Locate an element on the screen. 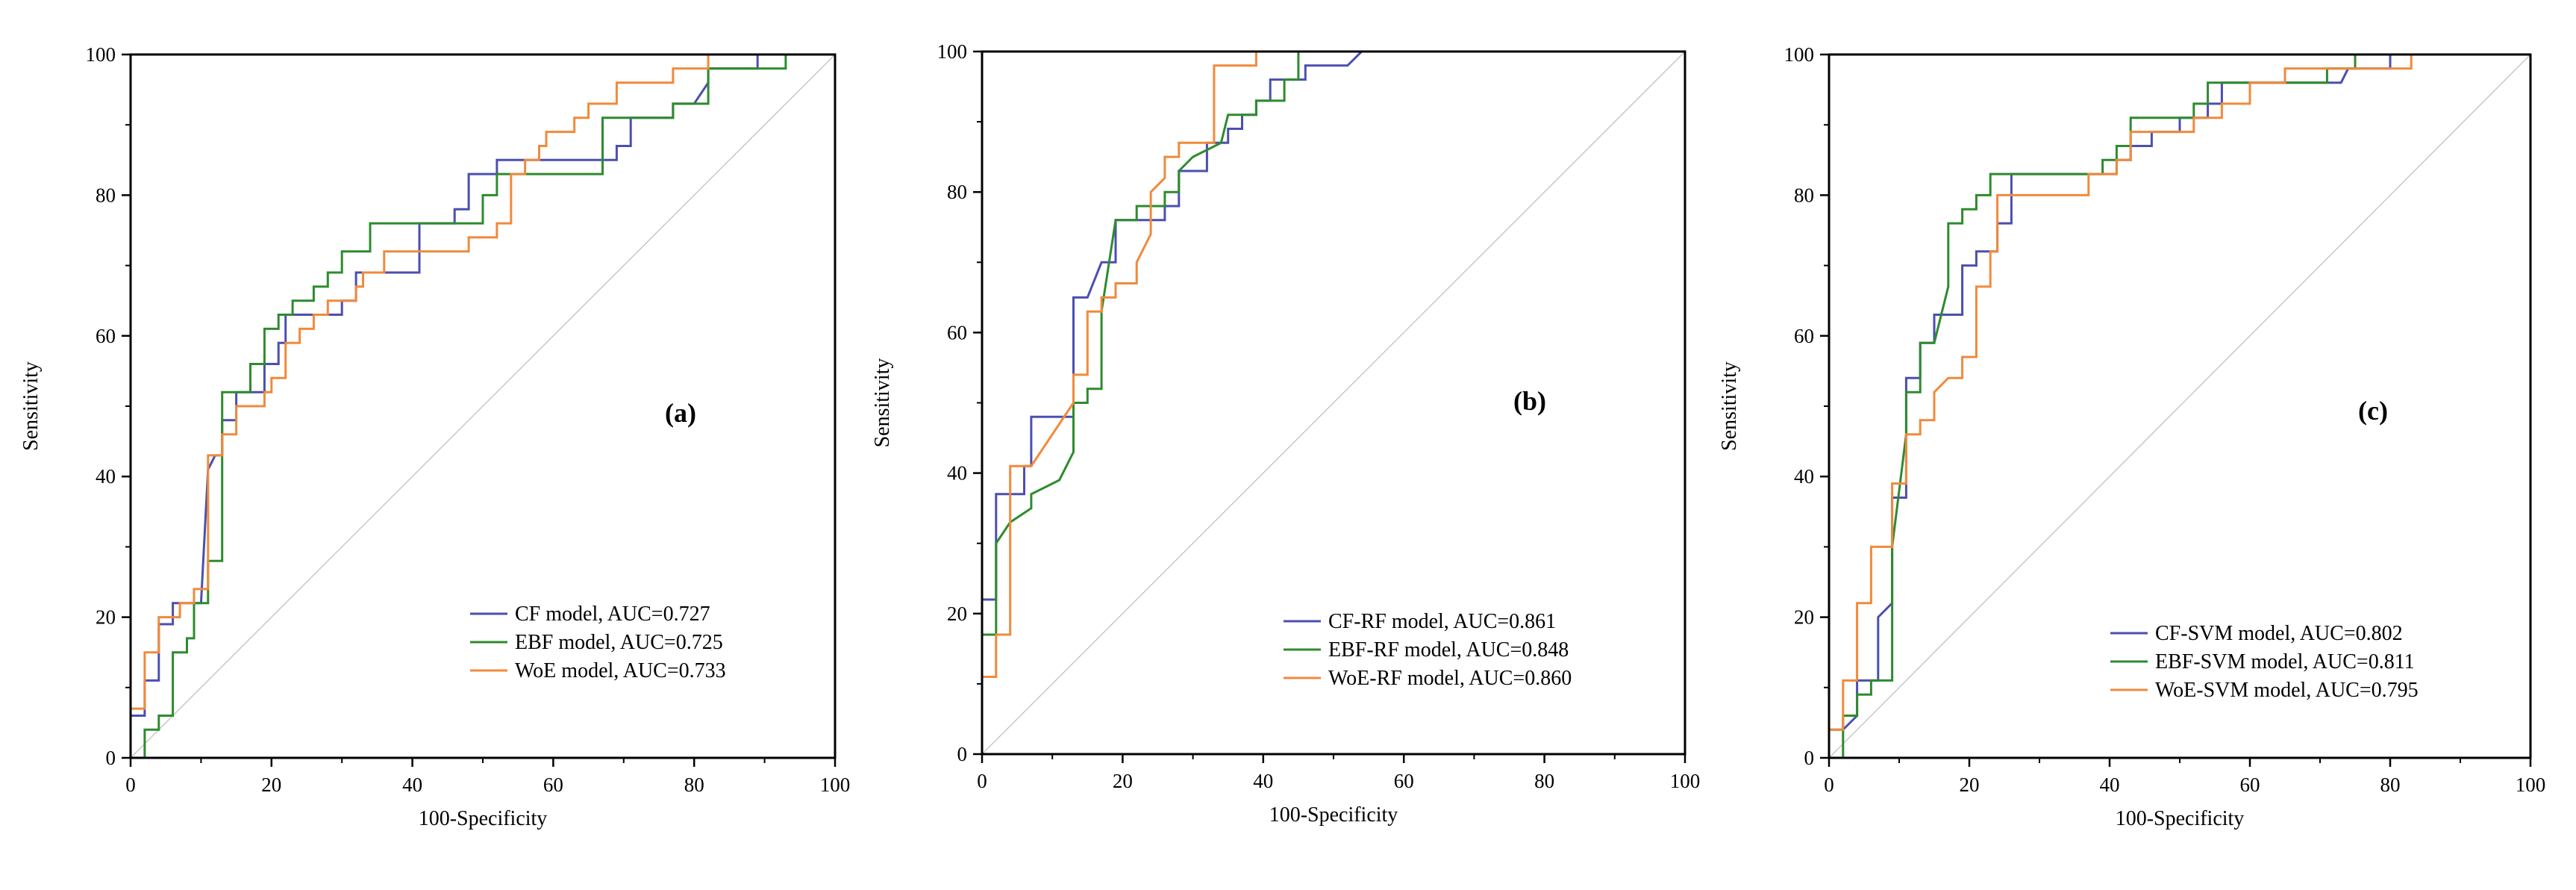  legend-entry: WoE-RF model, AUC=0.860 is located at coordinates (1450, 678).